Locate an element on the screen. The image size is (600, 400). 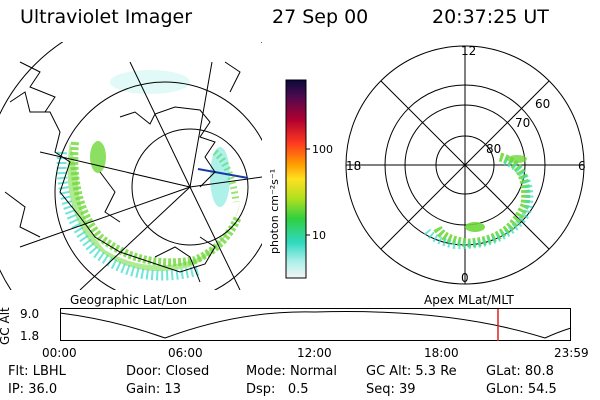
info-dsp: Dsp: 0.5 is located at coordinates (277, 389).